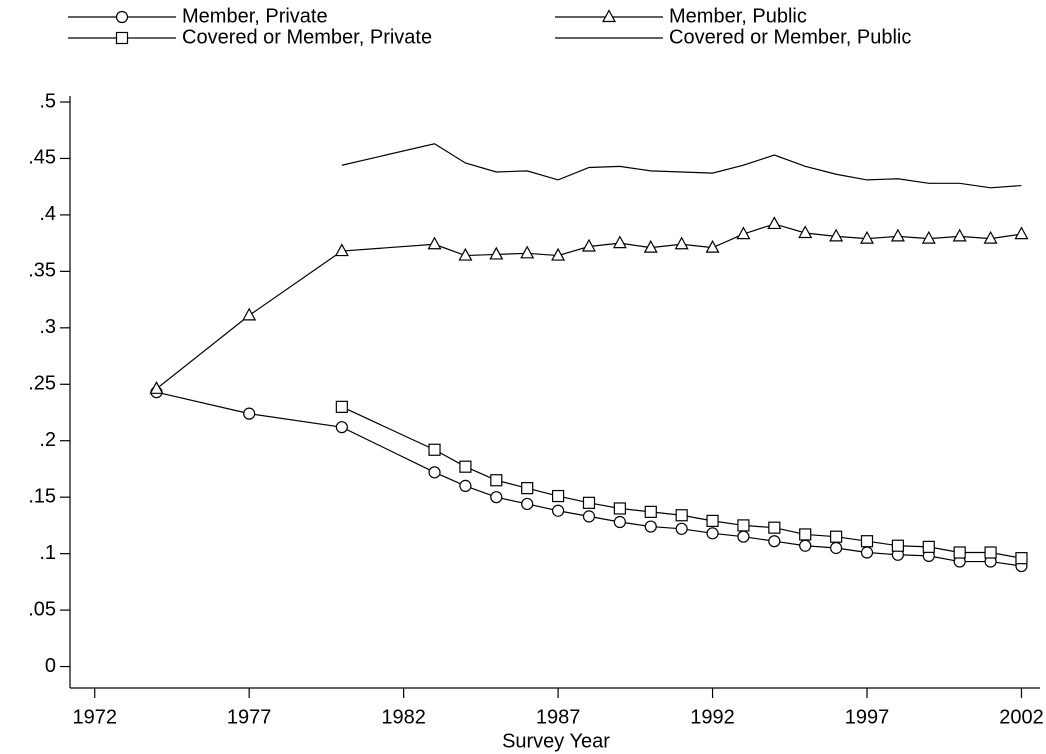 The height and width of the screenshot is (754, 1046). What do you see at coordinates (249, 717) in the screenshot?
I see `x-tick-label: 1977` at bounding box center [249, 717].